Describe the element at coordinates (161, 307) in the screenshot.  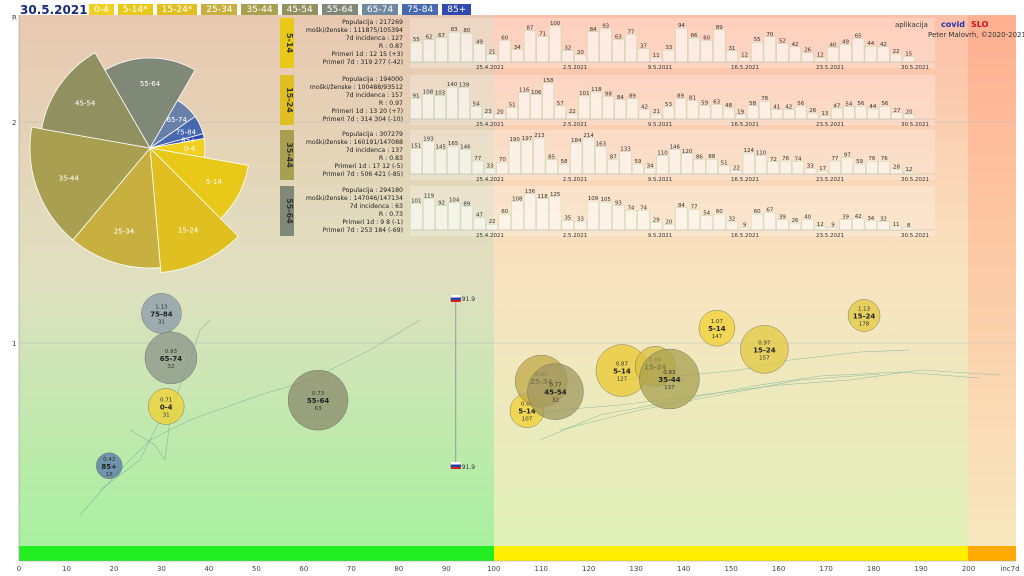
I see `bubble-r-label: 1.13` at that location.